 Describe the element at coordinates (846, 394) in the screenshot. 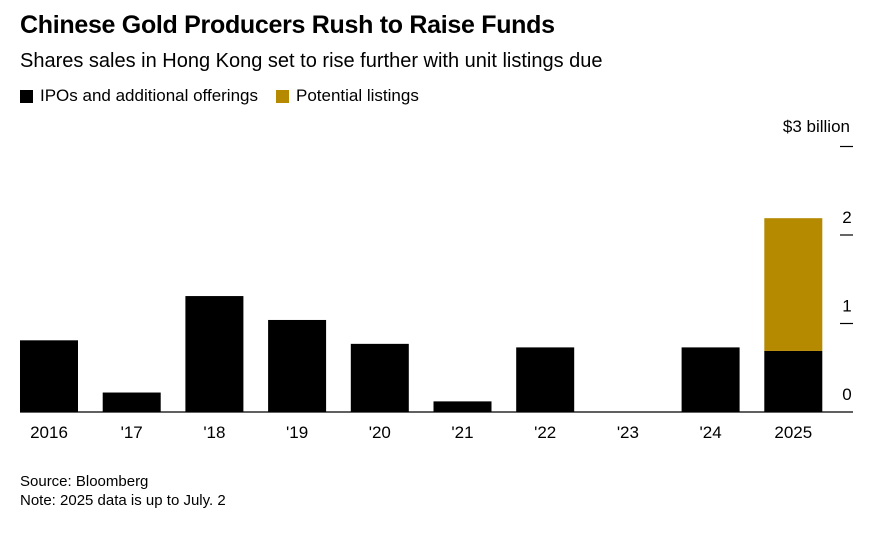

I see `y-tick-label: 0` at that location.